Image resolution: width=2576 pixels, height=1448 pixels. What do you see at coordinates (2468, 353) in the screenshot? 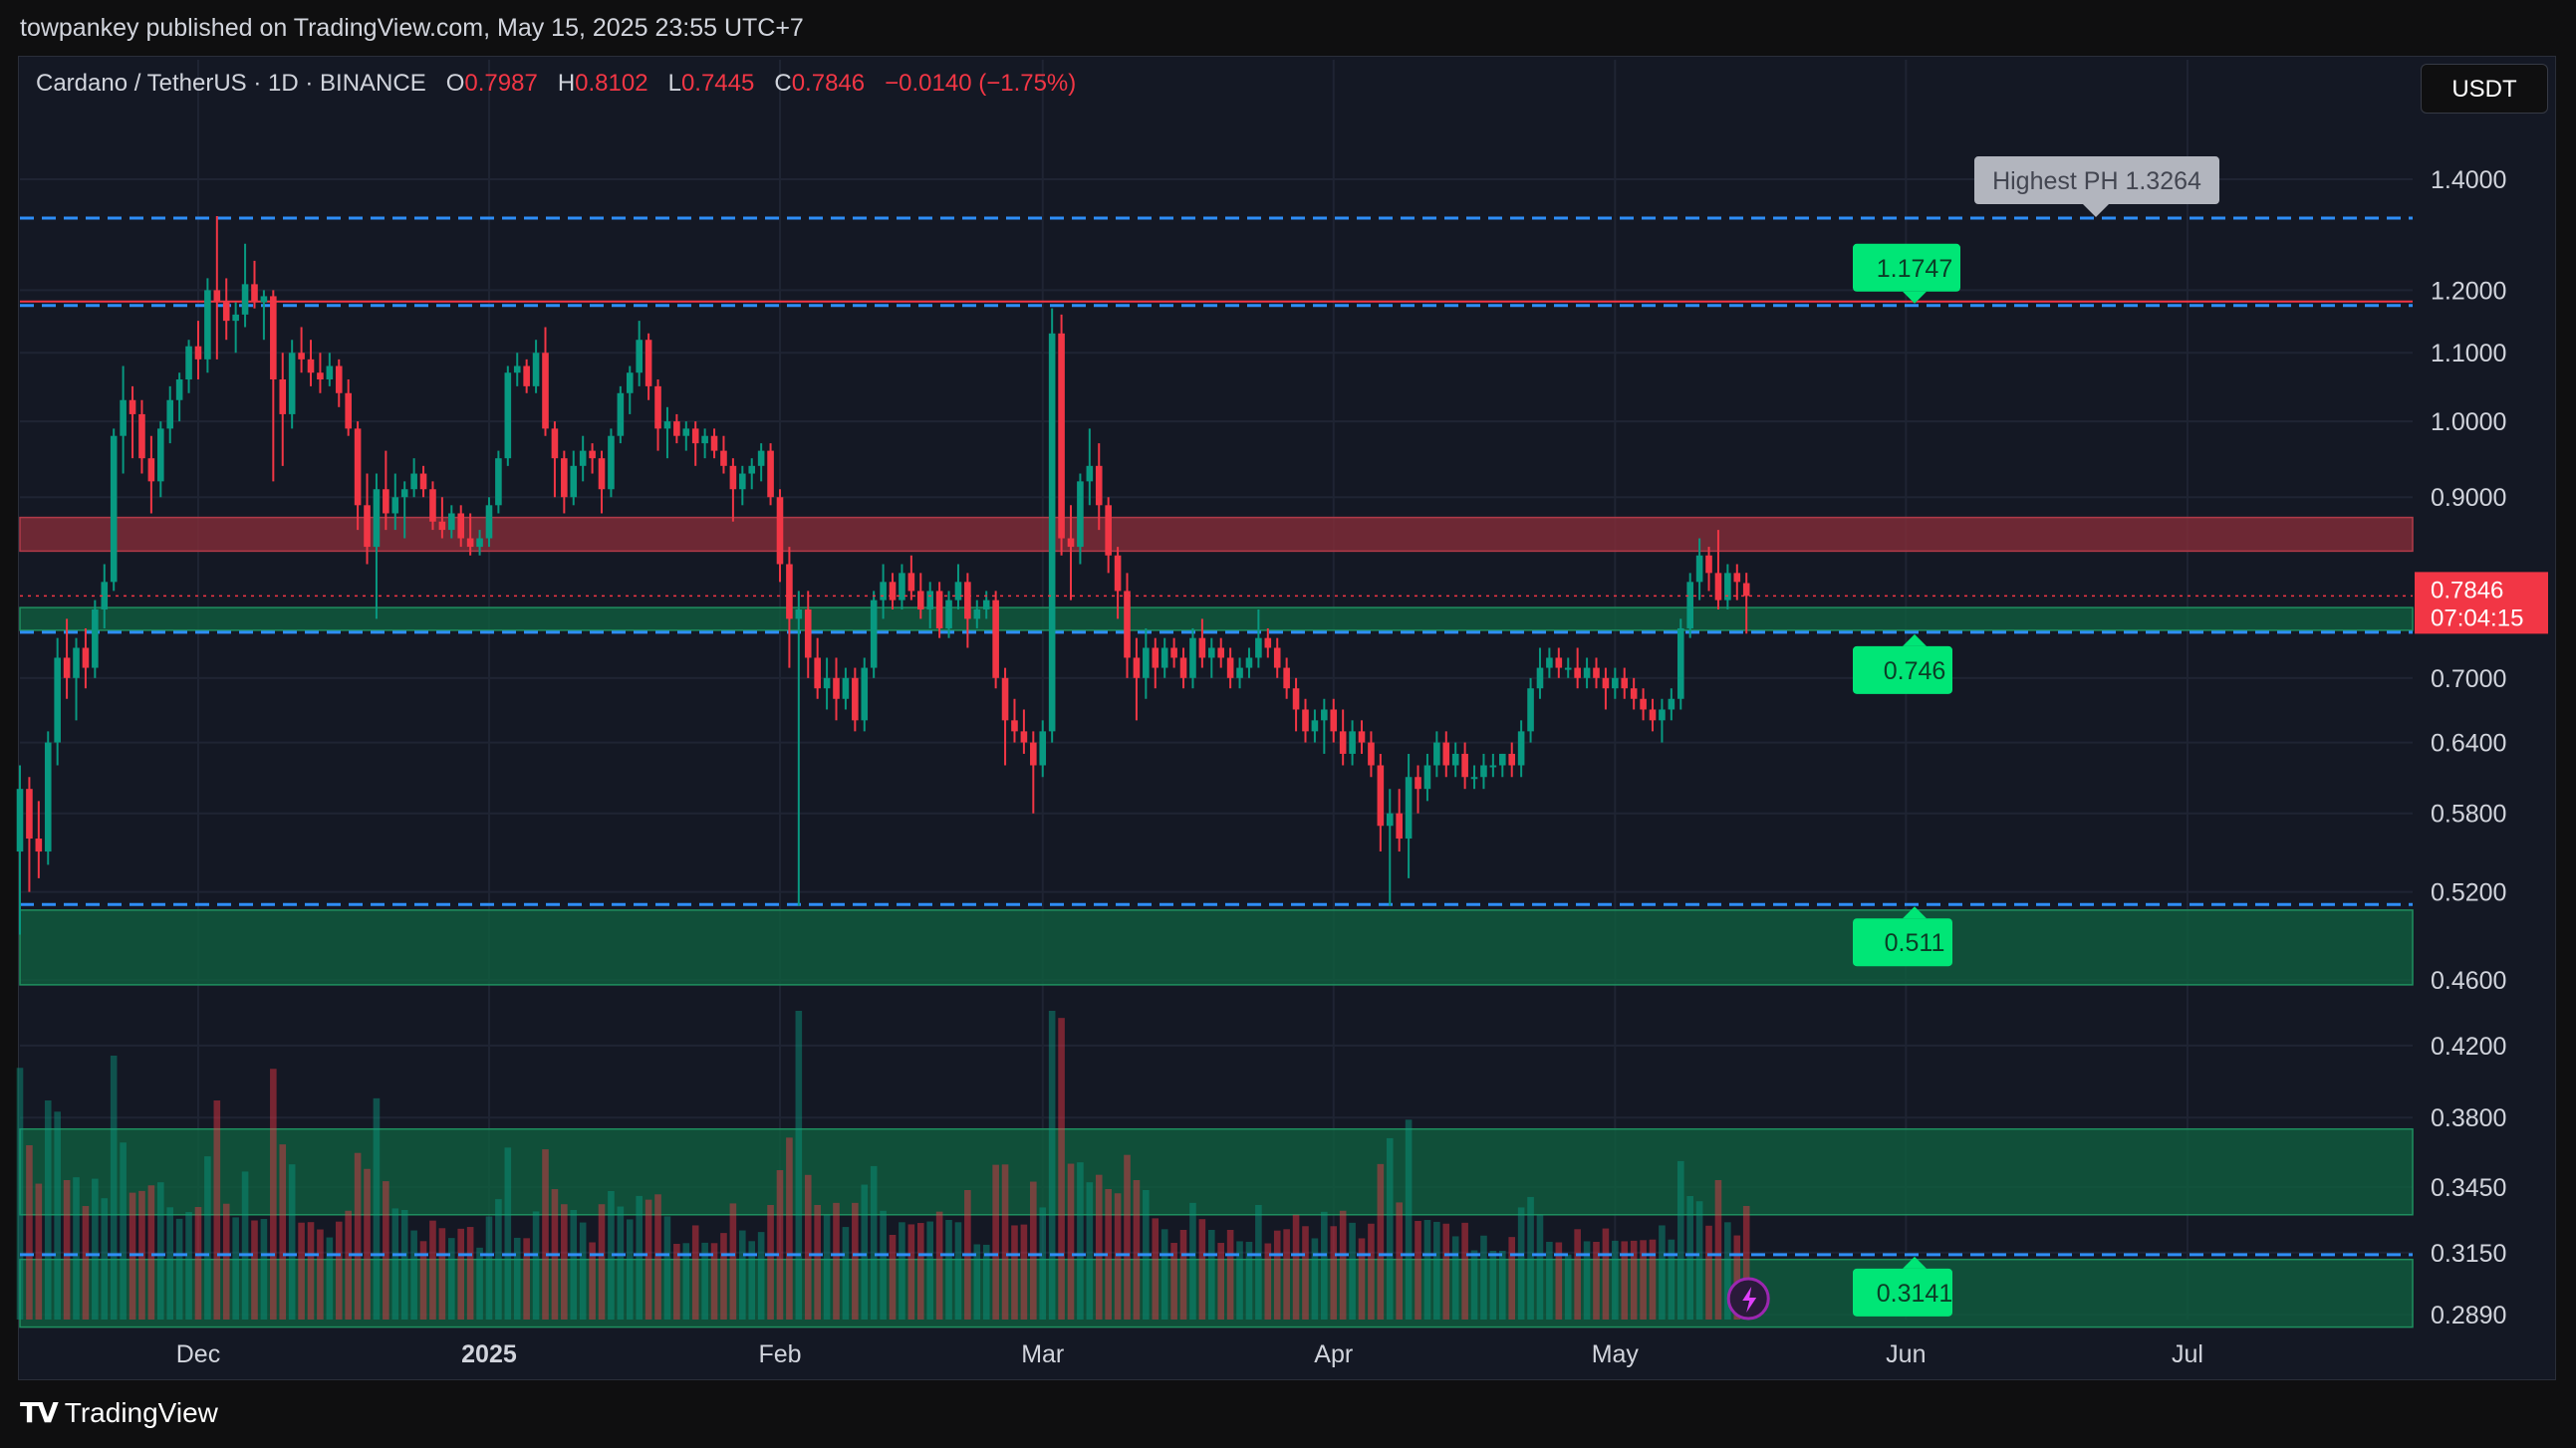
I see `price-tick-label: 1.1000` at bounding box center [2468, 353].